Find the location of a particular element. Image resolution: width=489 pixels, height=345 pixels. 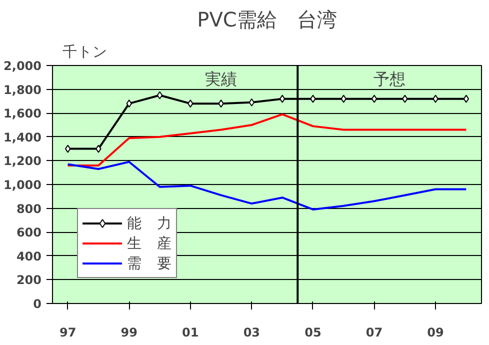

x-tick-label: 97 is located at coordinates (67, 333).